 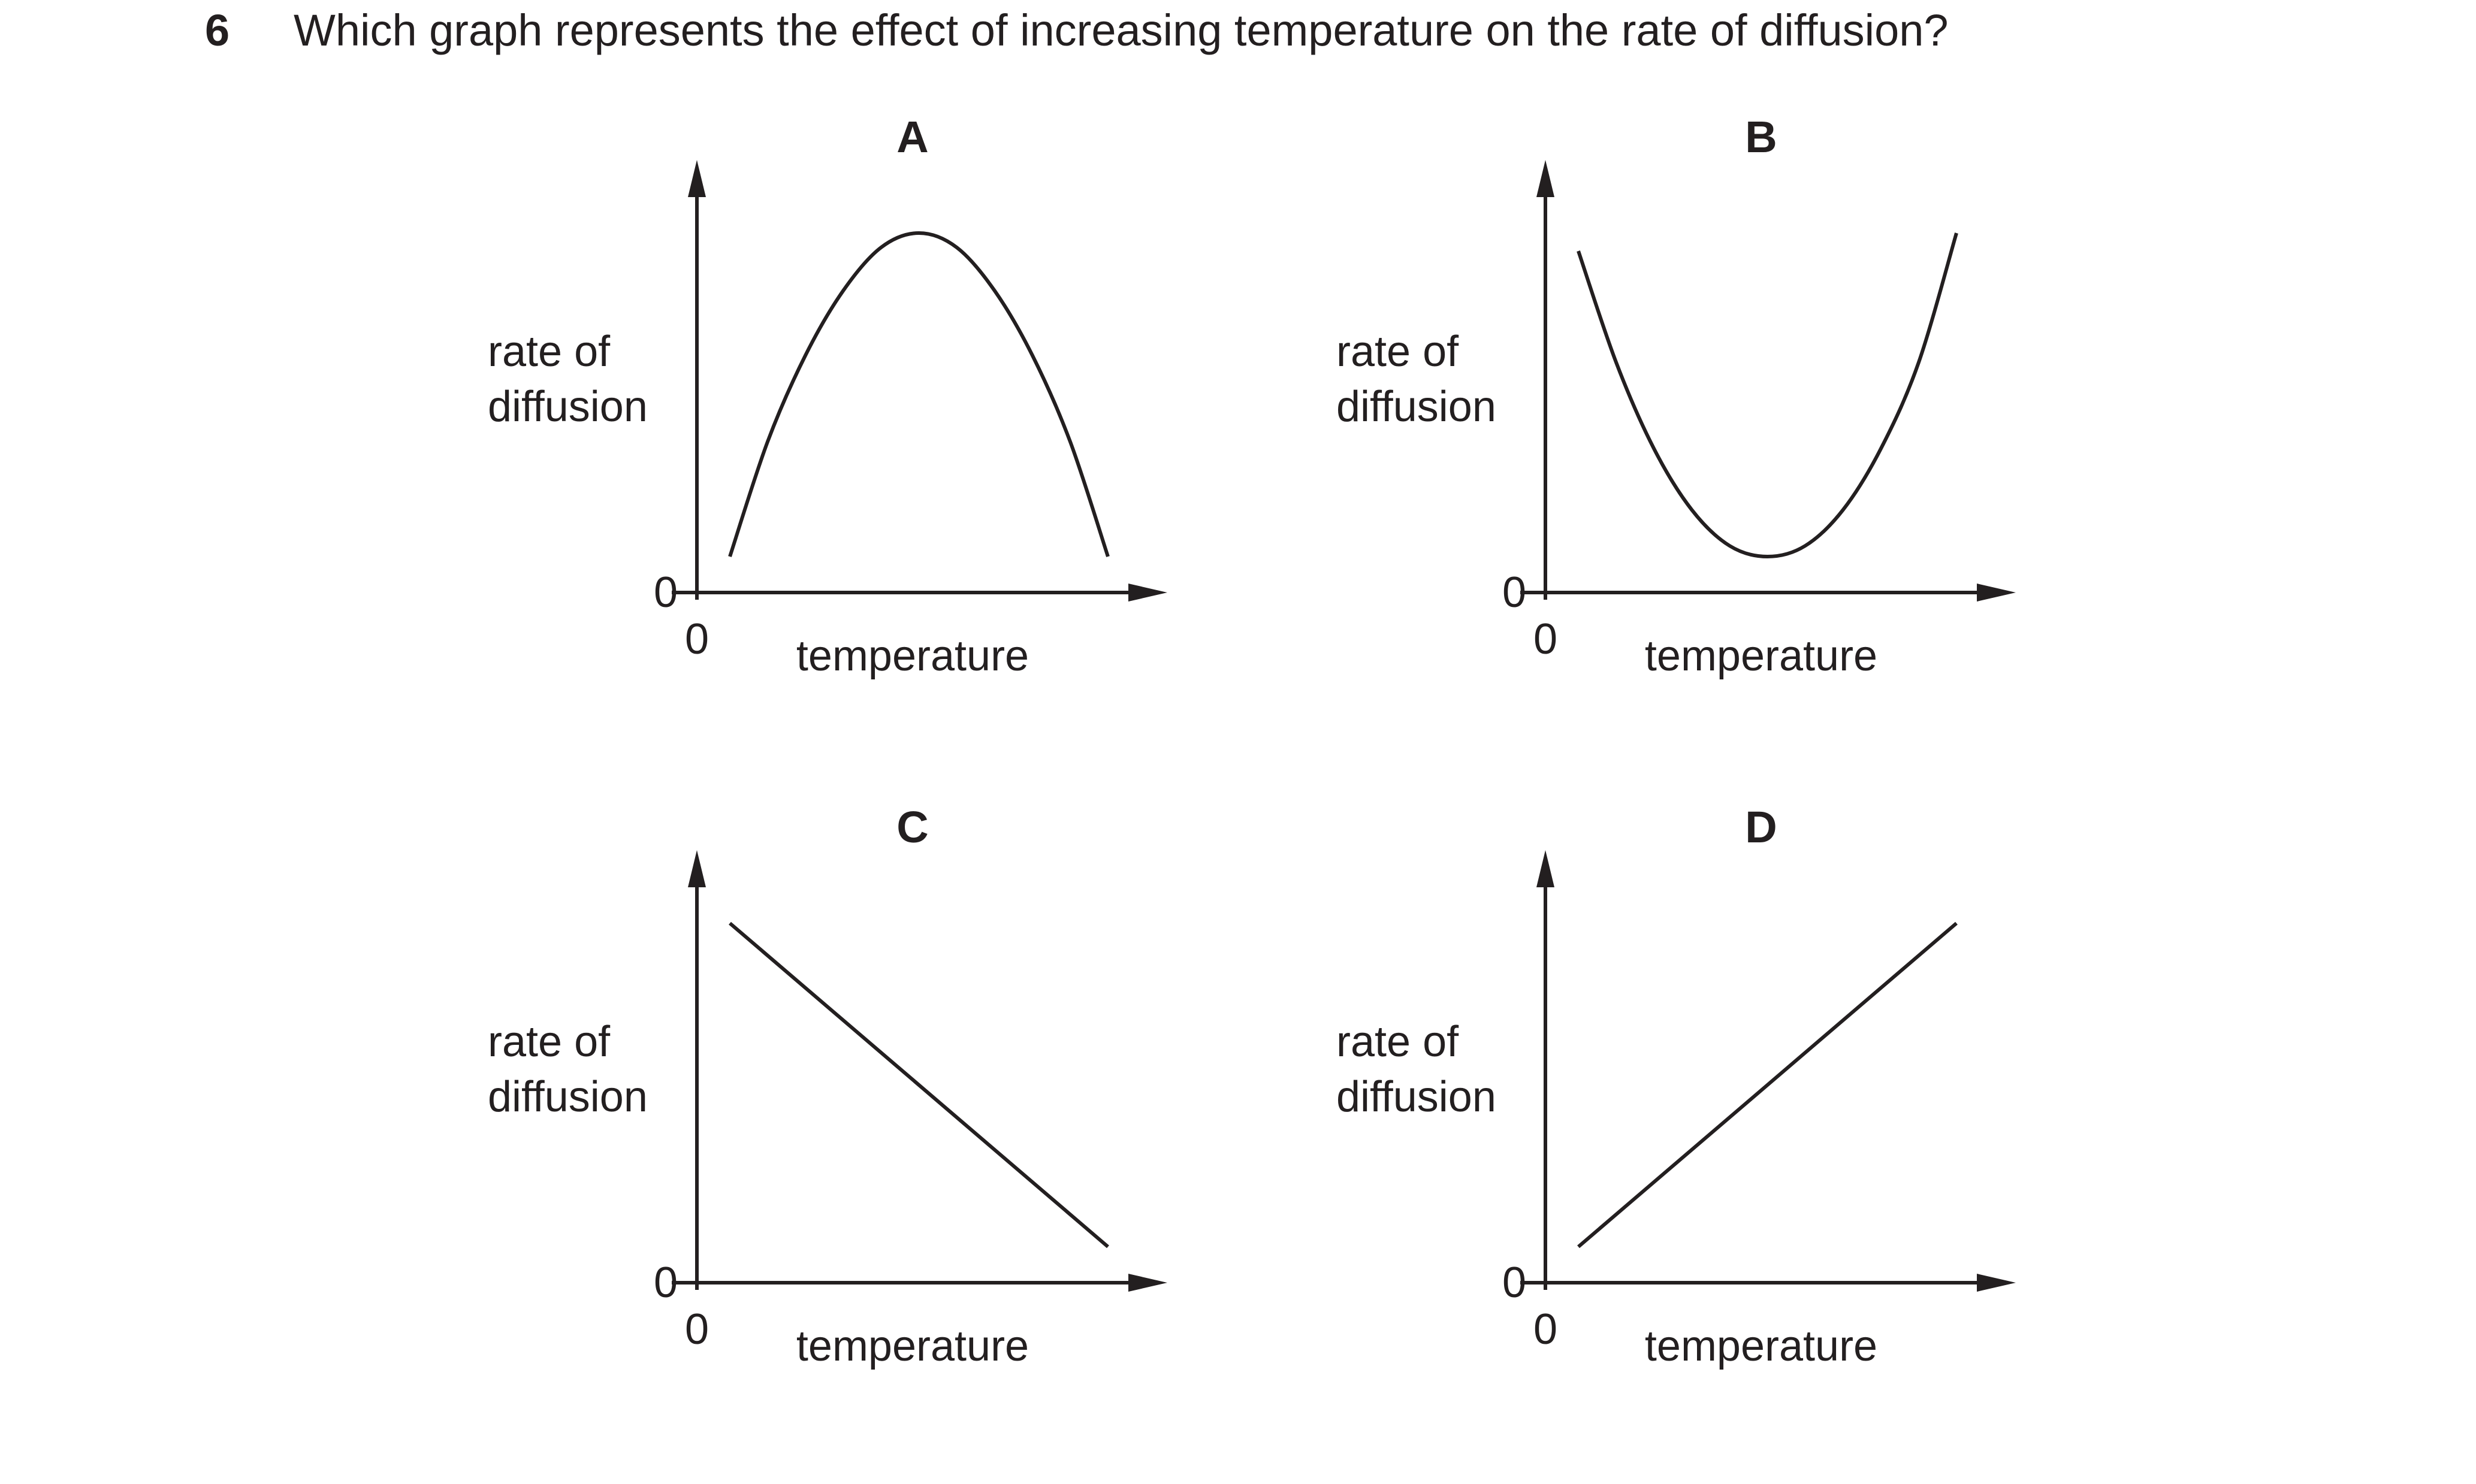 I want to click on graph-b: B 00 temperature rate of diffusion, so click(x=1676, y=396).